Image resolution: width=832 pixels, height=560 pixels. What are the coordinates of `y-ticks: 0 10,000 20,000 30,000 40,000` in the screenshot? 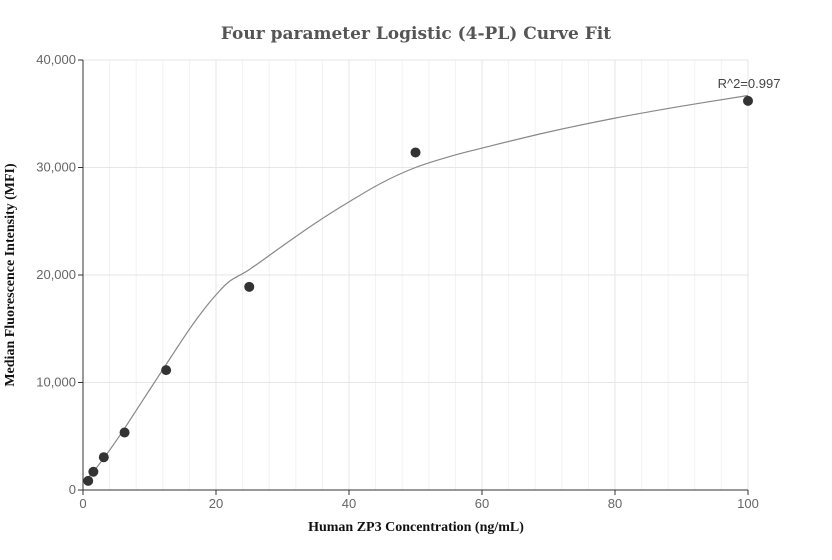 It's located at (59, 274).